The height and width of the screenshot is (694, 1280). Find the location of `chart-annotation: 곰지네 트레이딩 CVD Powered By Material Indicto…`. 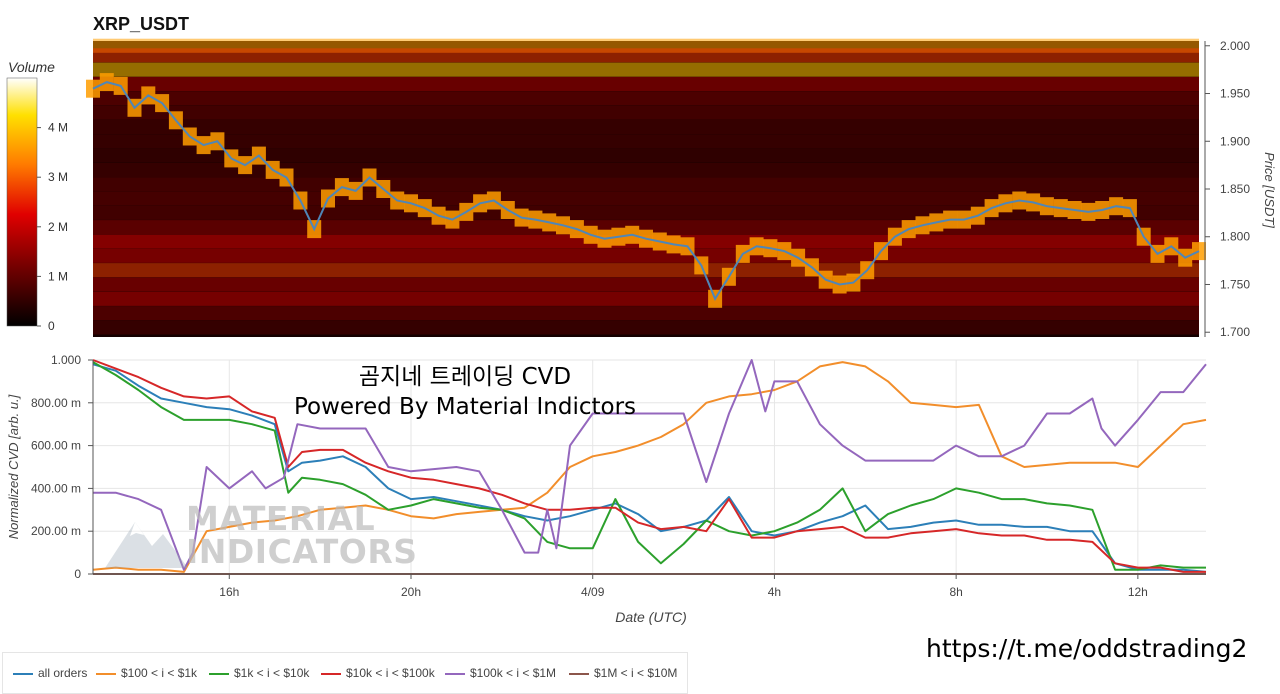

chart-annotation: 곰지네 트레이딩 CVD Powered By Material Indicto… is located at coordinates (465, 392).